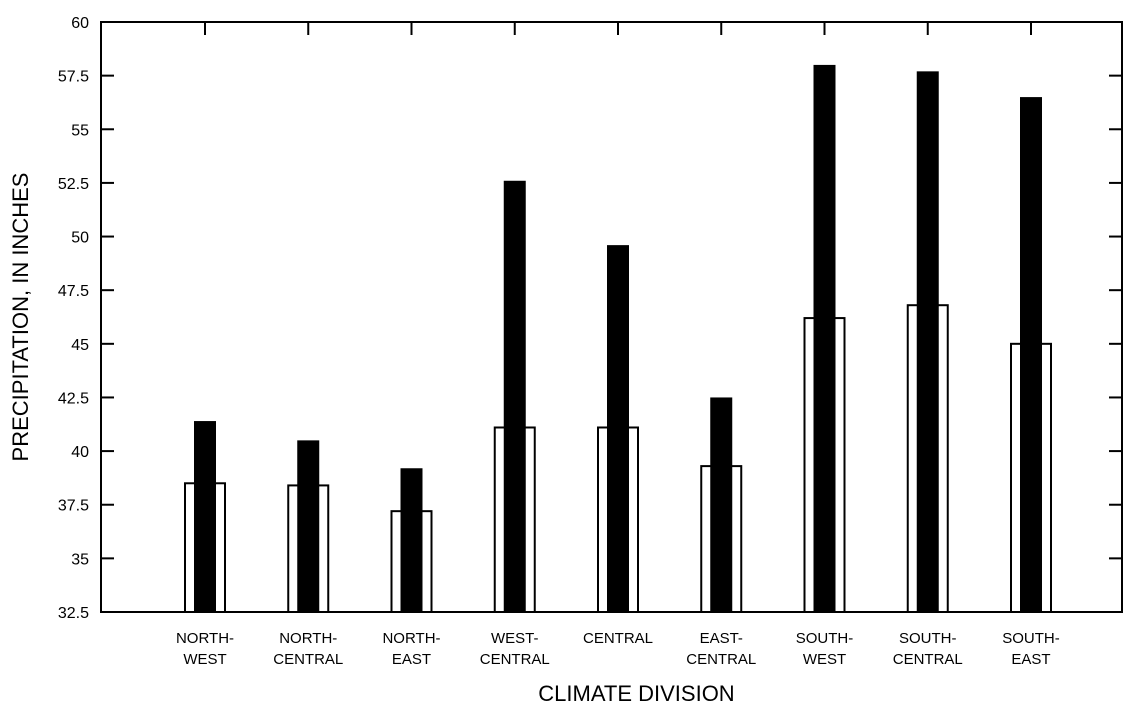 This screenshot has height=713, width=1130. Describe the element at coordinates (80, 238) in the screenshot. I see `y-tick-label: 50` at that location.